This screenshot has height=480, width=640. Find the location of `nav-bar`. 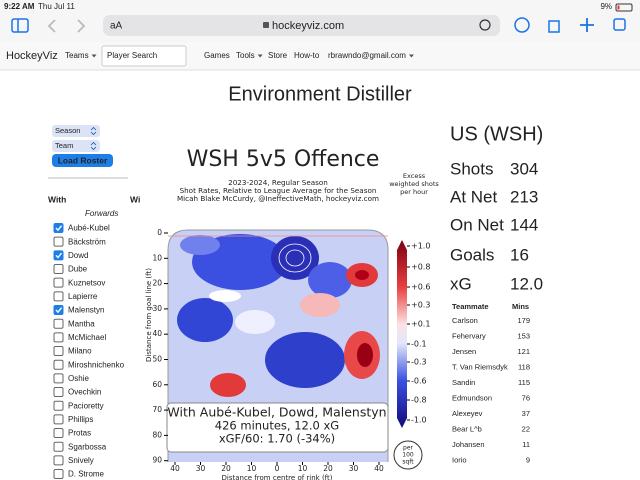

nav-bar is located at coordinates (320, 56).